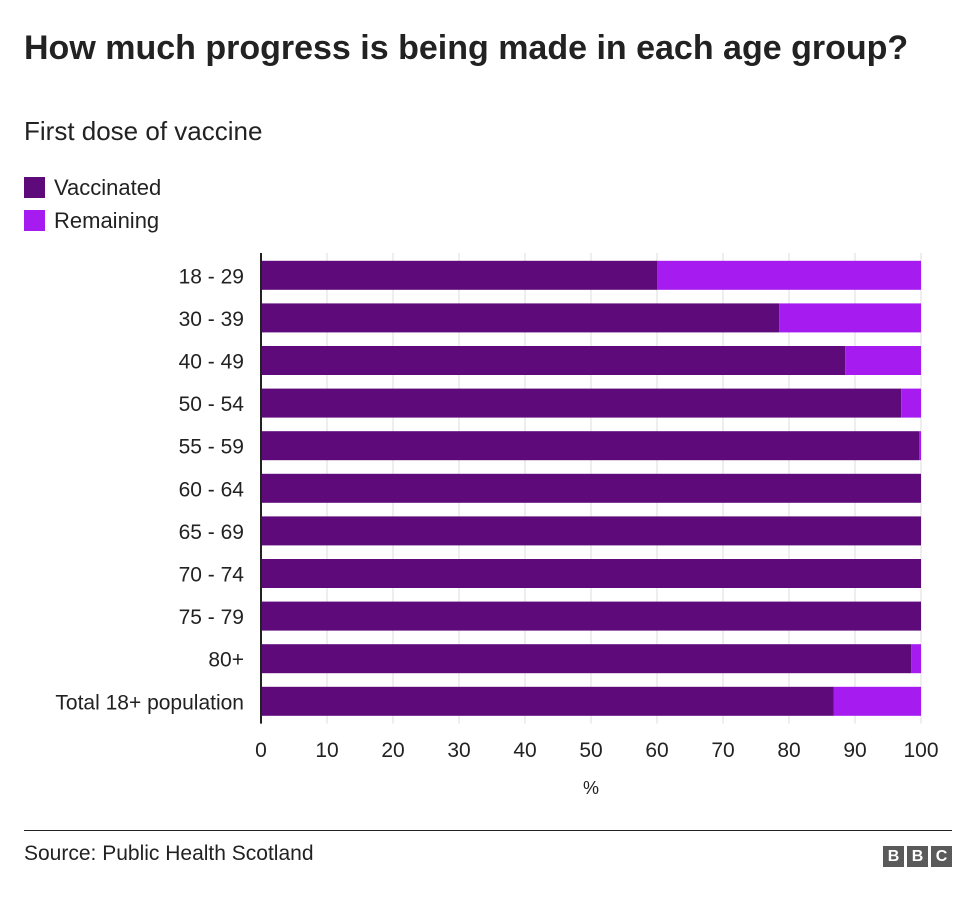 The height and width of the screenshot is (898, 976). Describe the element at coordinates (34, 187) in the screenshot. I see `legend-swatch-vaccinated` at that location.